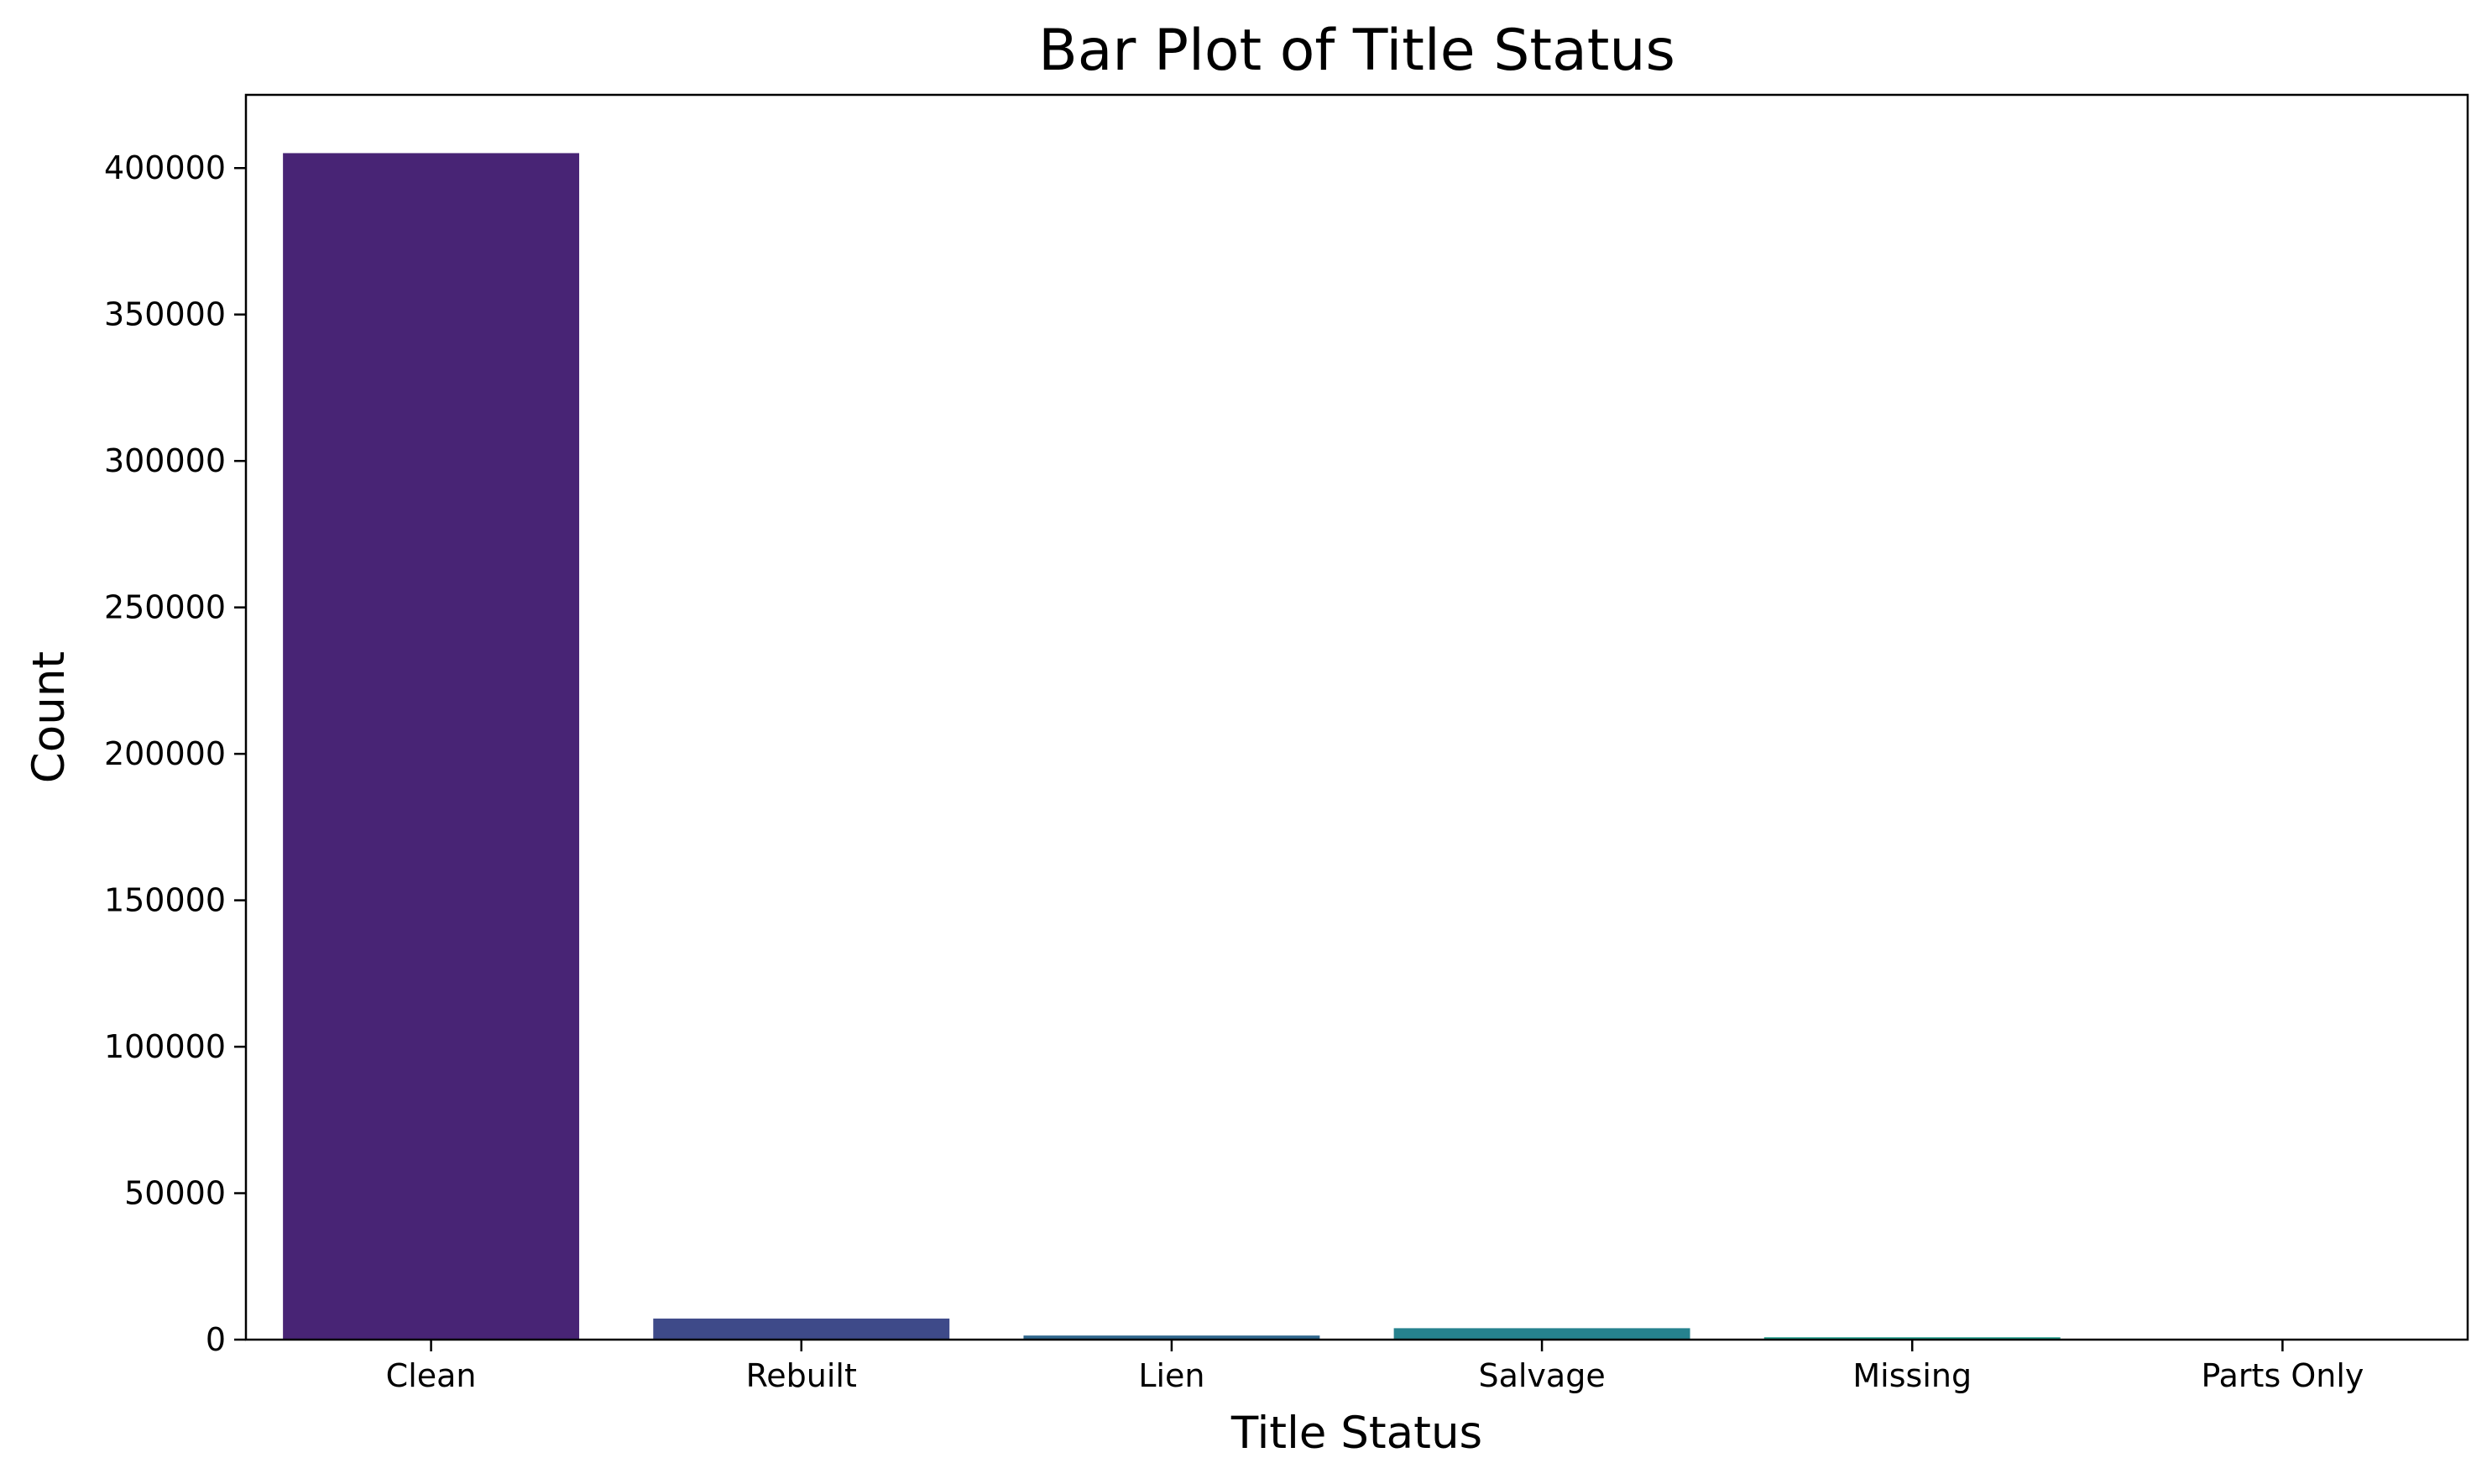 The image size is (2492, 1484). Describe the element at coordinates (801, 1329) in the screenshot. I see `bar-rebuilt` at that location.